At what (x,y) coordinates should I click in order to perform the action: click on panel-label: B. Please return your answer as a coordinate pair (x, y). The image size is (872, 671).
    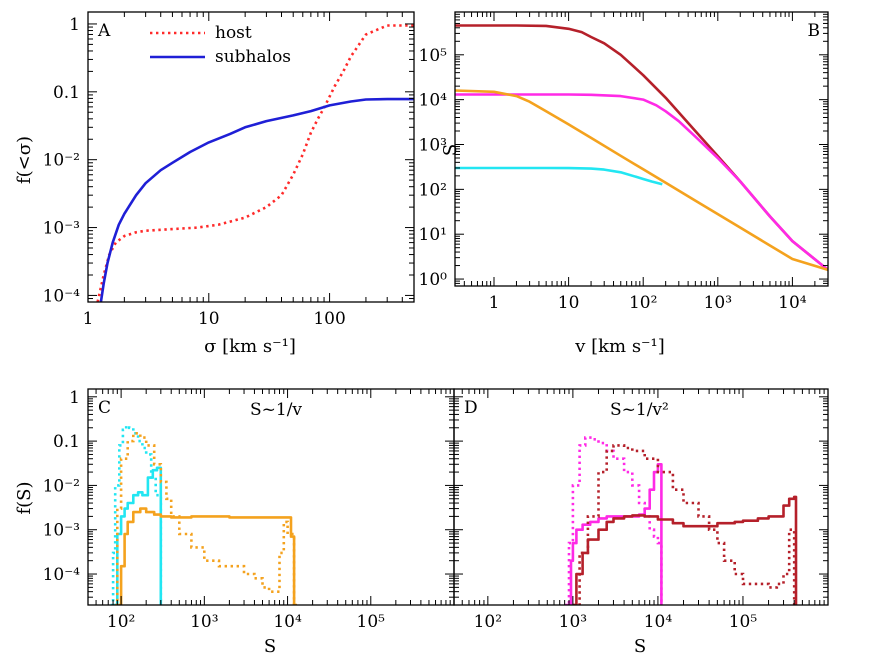
    Looking at the image, I should click on (814, 31).